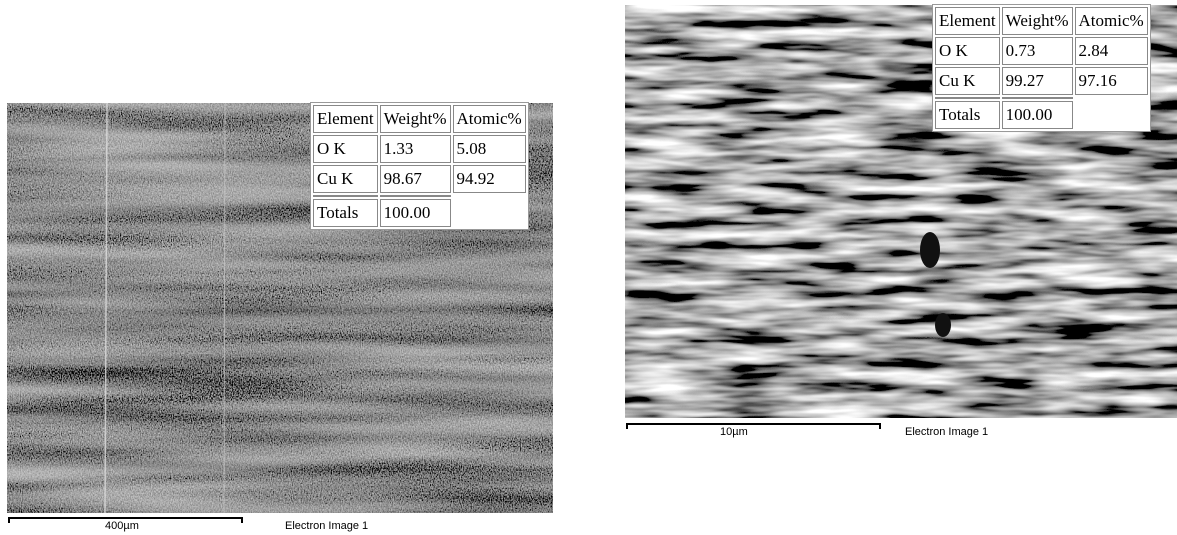 This screenshot has height=535, width=1177. What do you see at coordinates (1111, 81) in the screenshot?
I see `cell: 97.16` at bounding box center [1111, 81].